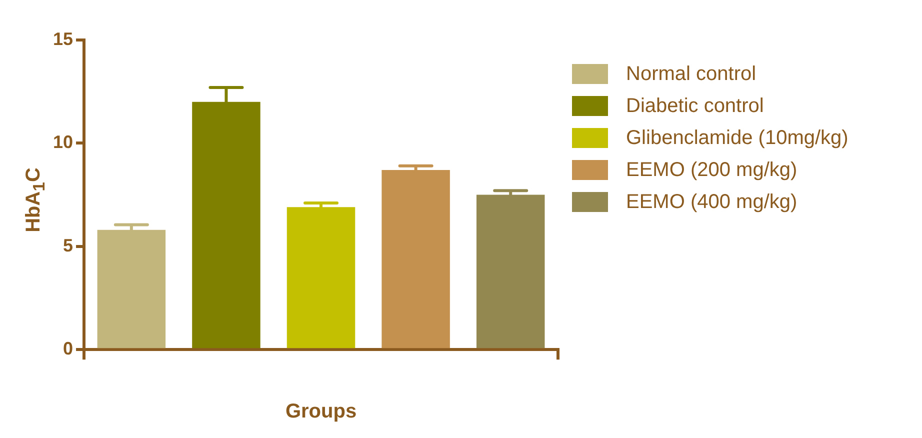 The width and height of the screenshot is (922, 438). I want to click on y-tick-label: 5, so click(68, 245).